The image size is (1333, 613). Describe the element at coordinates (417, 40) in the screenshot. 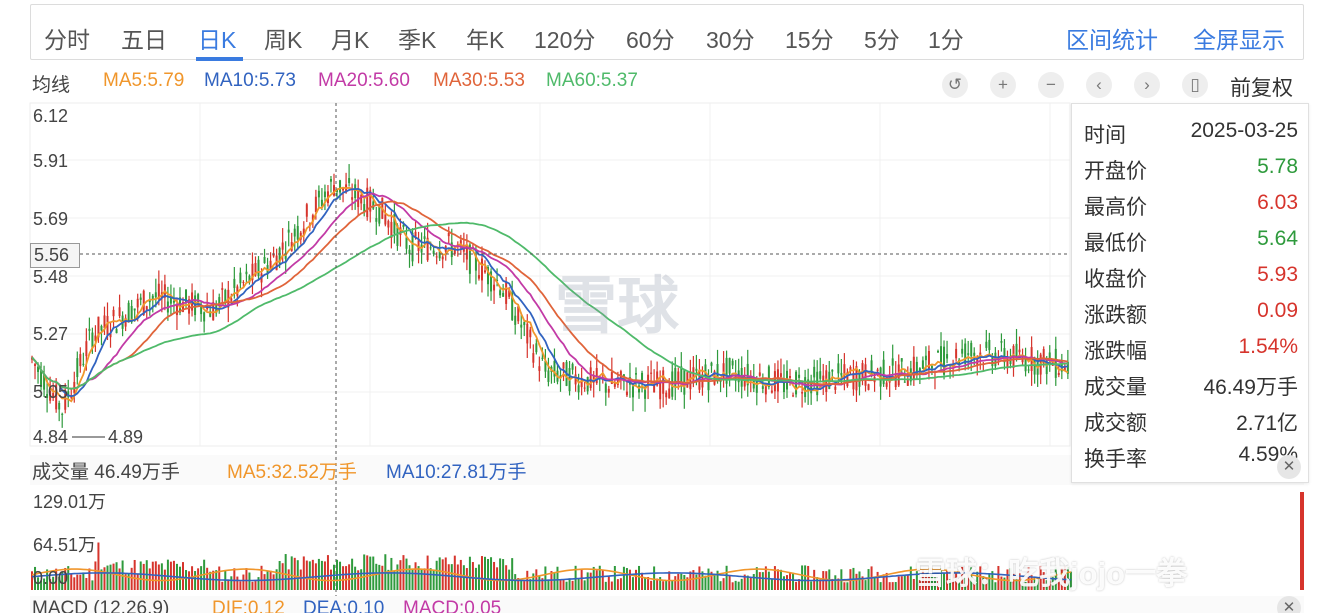

I see `tab-jik: 季K` at that location.